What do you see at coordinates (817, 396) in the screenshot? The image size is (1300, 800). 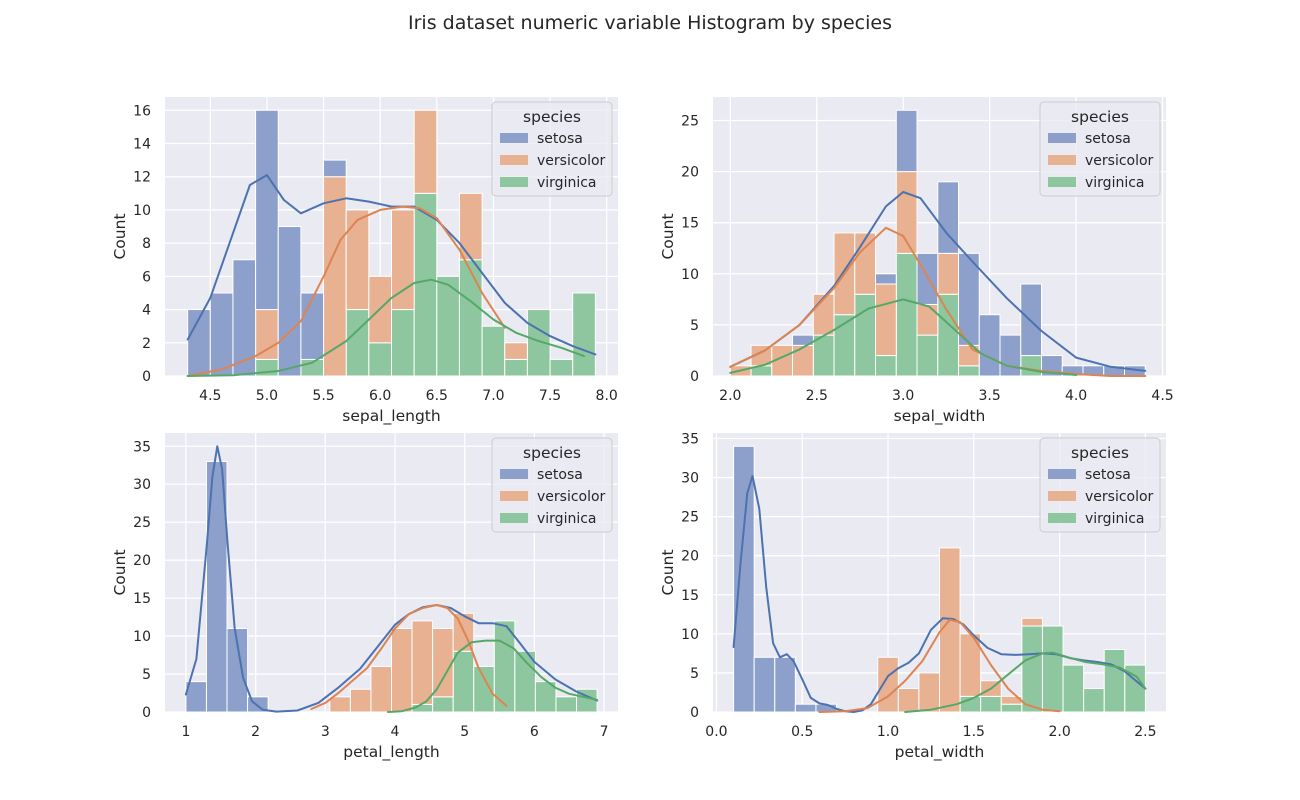 I see `x-tick-label: 2.5` at bounding box center [817, 396].